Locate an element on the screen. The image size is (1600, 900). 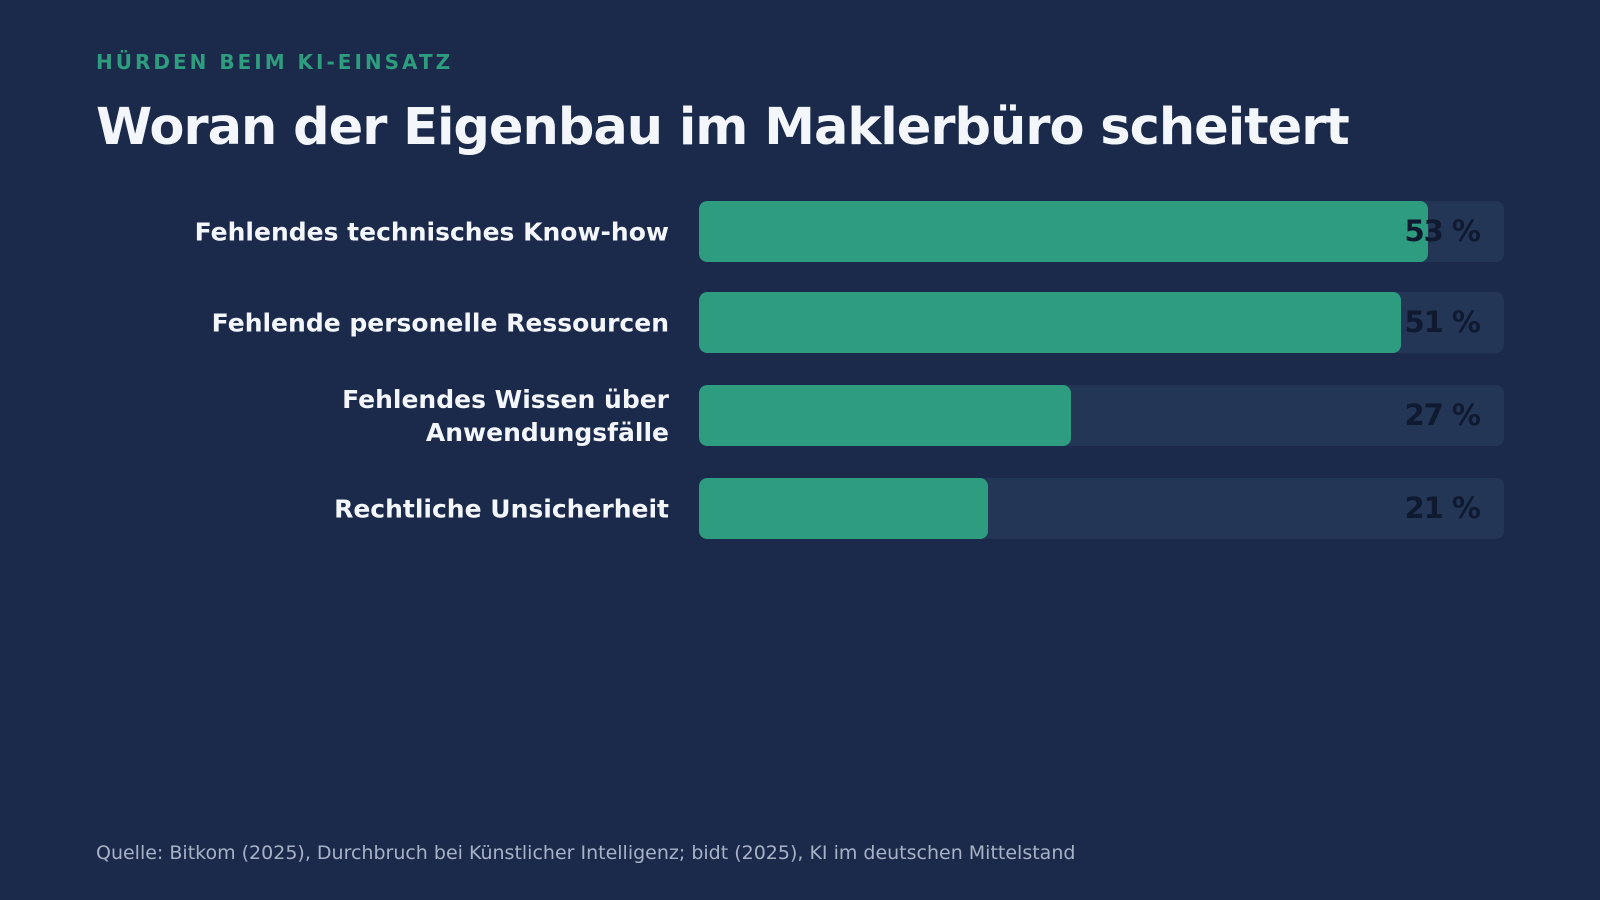
bar-track: 51 % is located at coordinates (1101, 322).